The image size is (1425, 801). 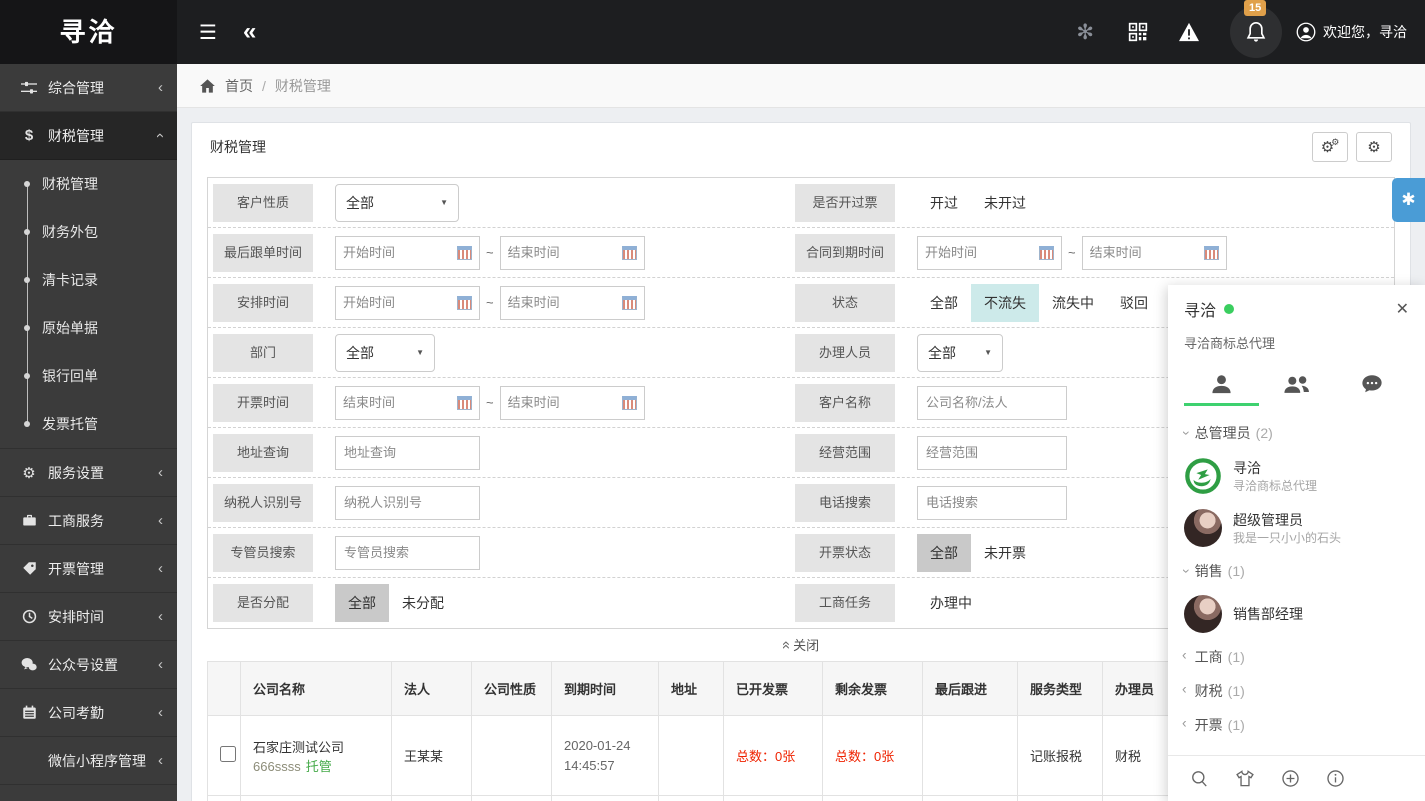 What do you see at coordinates (1408, 200) in the screenshot?
I see `floating-settings-button: ✱` at bounding box center [1408, 200].